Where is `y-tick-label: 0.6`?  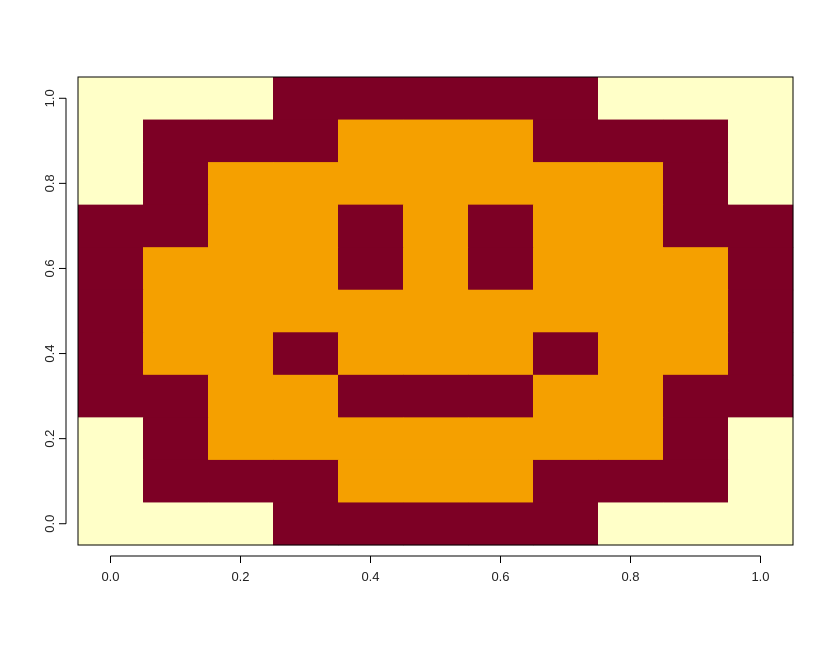 y-tick-label: 0.6 is located at coordinates (49, 268).